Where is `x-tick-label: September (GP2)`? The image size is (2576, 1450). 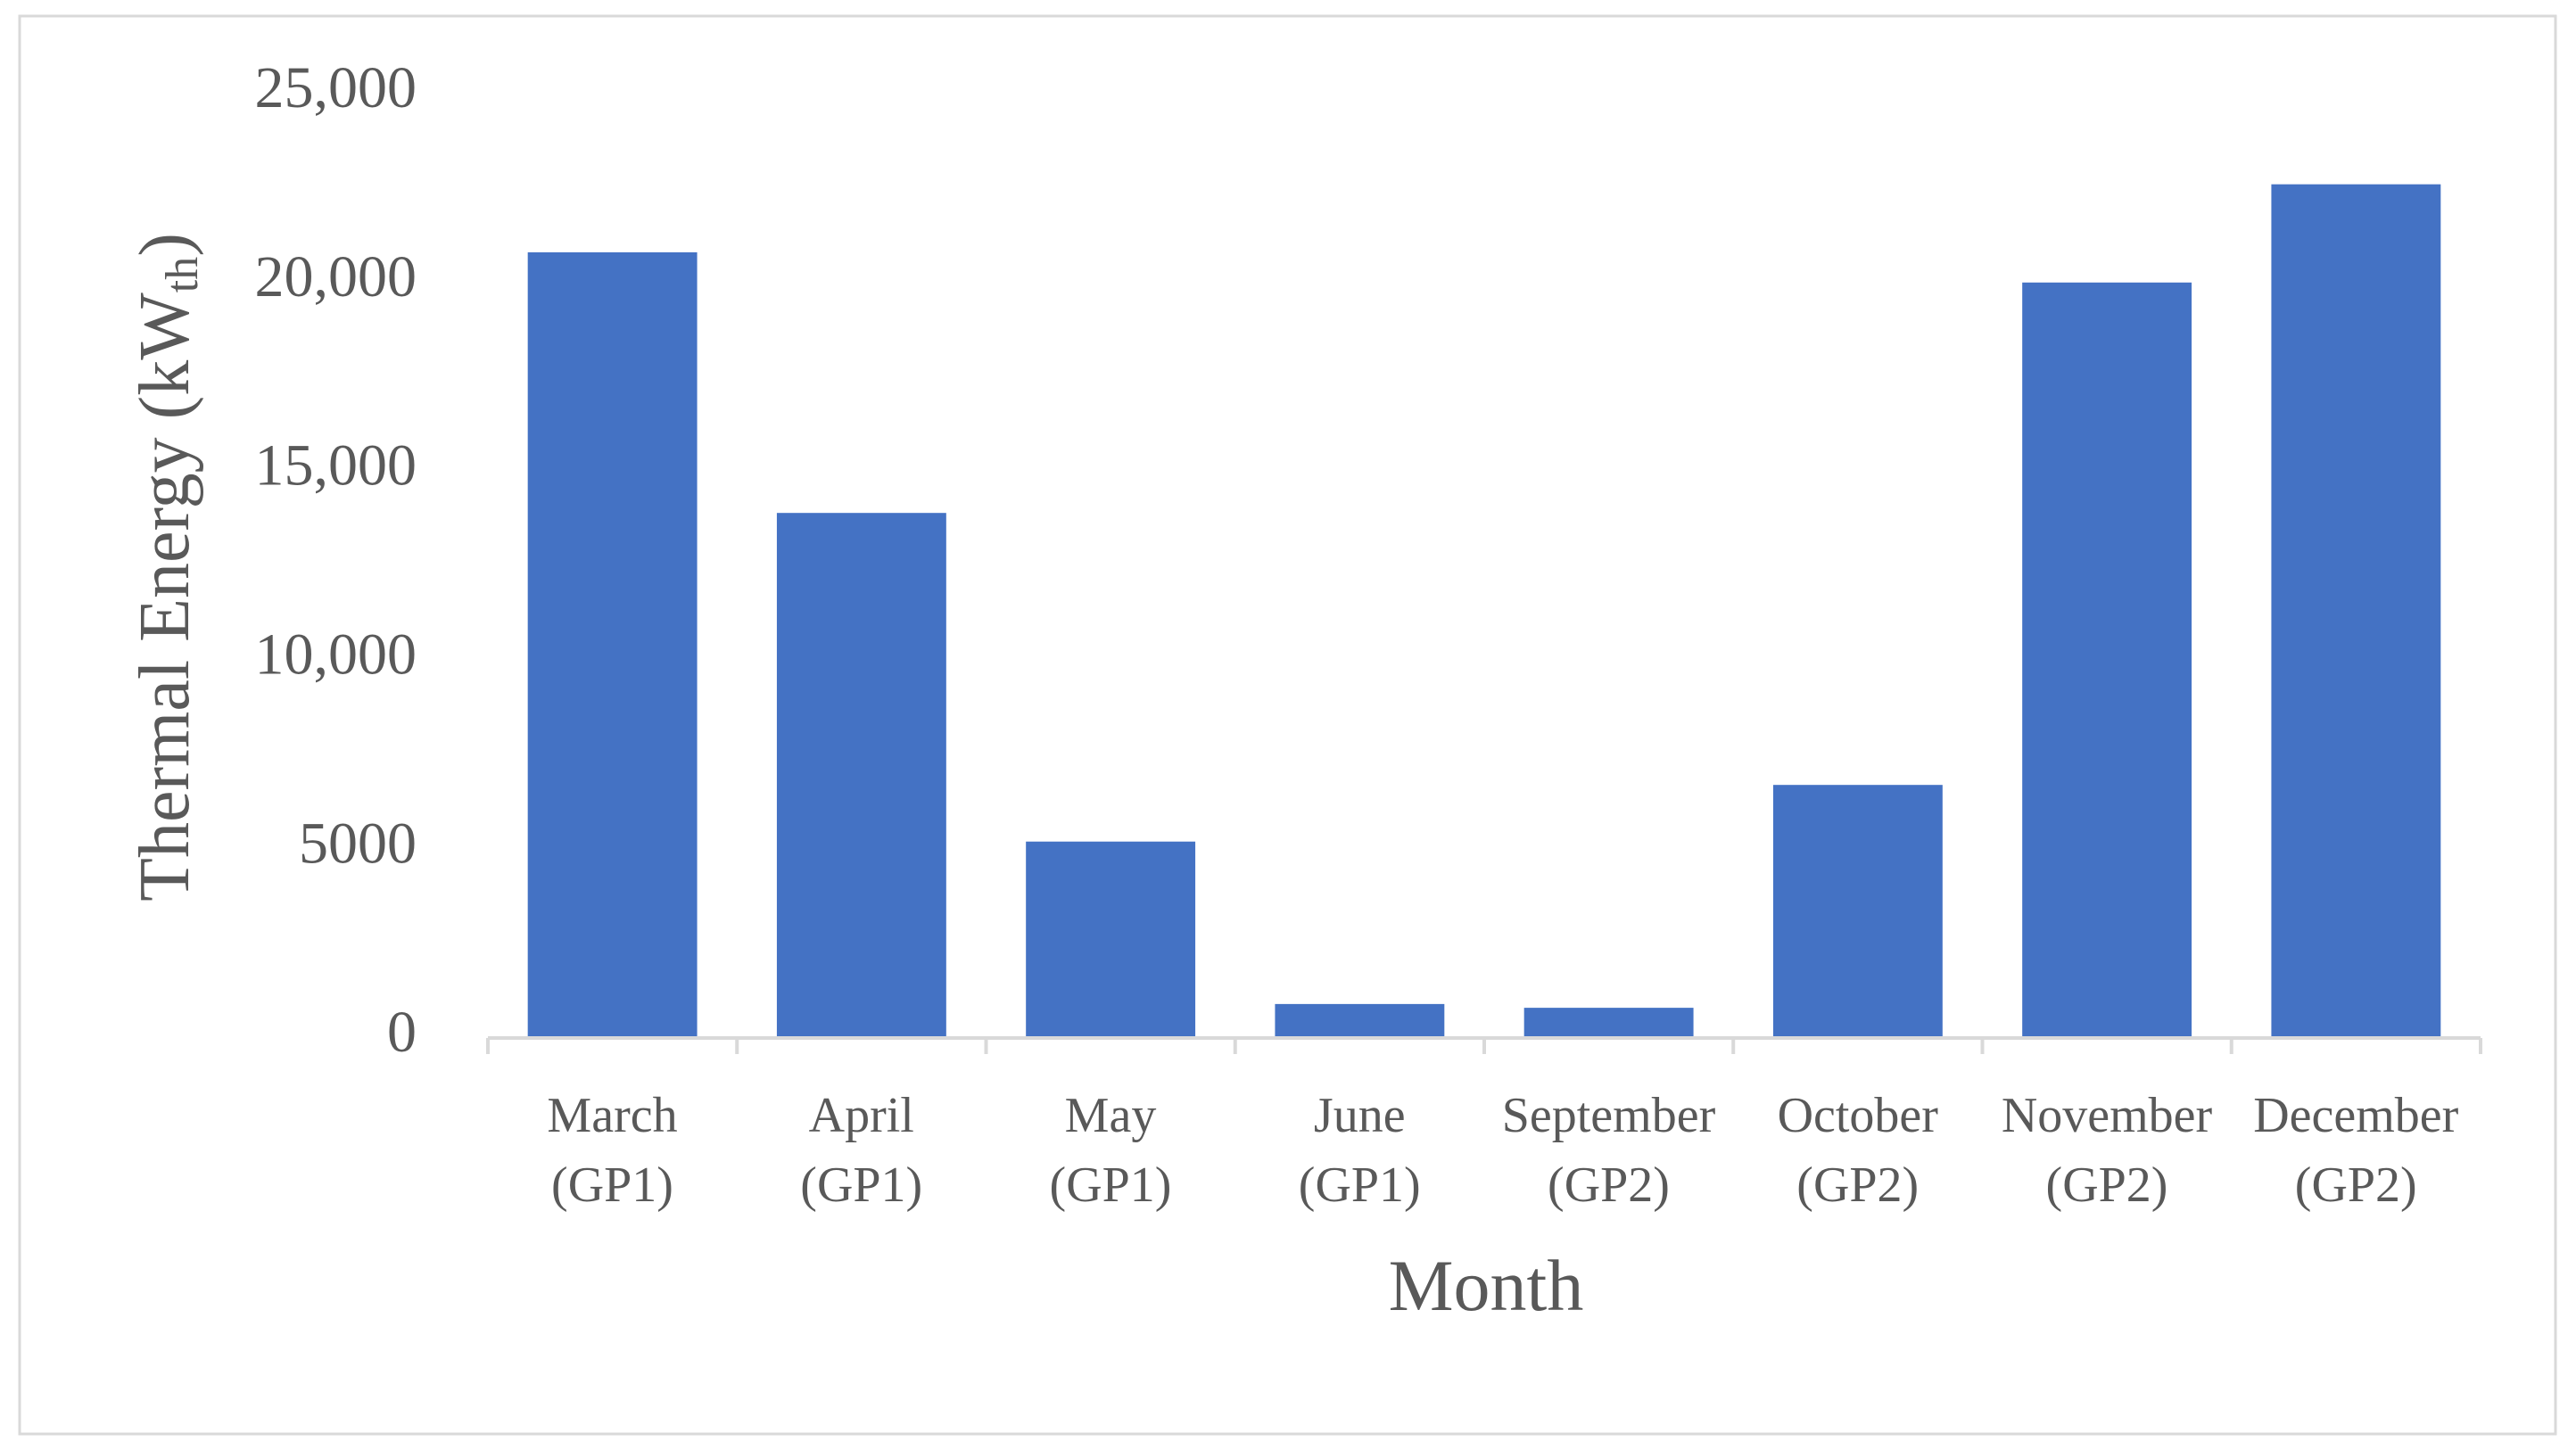 x-tick-label: September (GP2) is located at coordinates (1608, 1150).